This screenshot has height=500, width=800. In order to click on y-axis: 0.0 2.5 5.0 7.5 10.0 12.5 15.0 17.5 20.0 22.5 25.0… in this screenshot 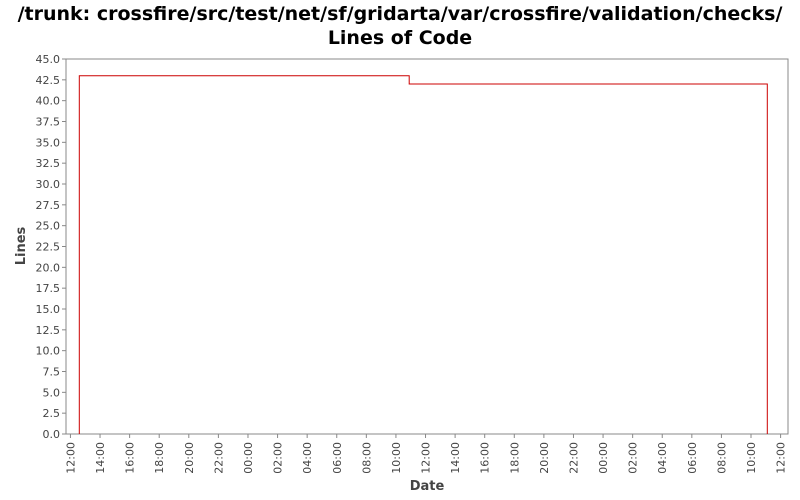, I will do `click(51, 247)`.